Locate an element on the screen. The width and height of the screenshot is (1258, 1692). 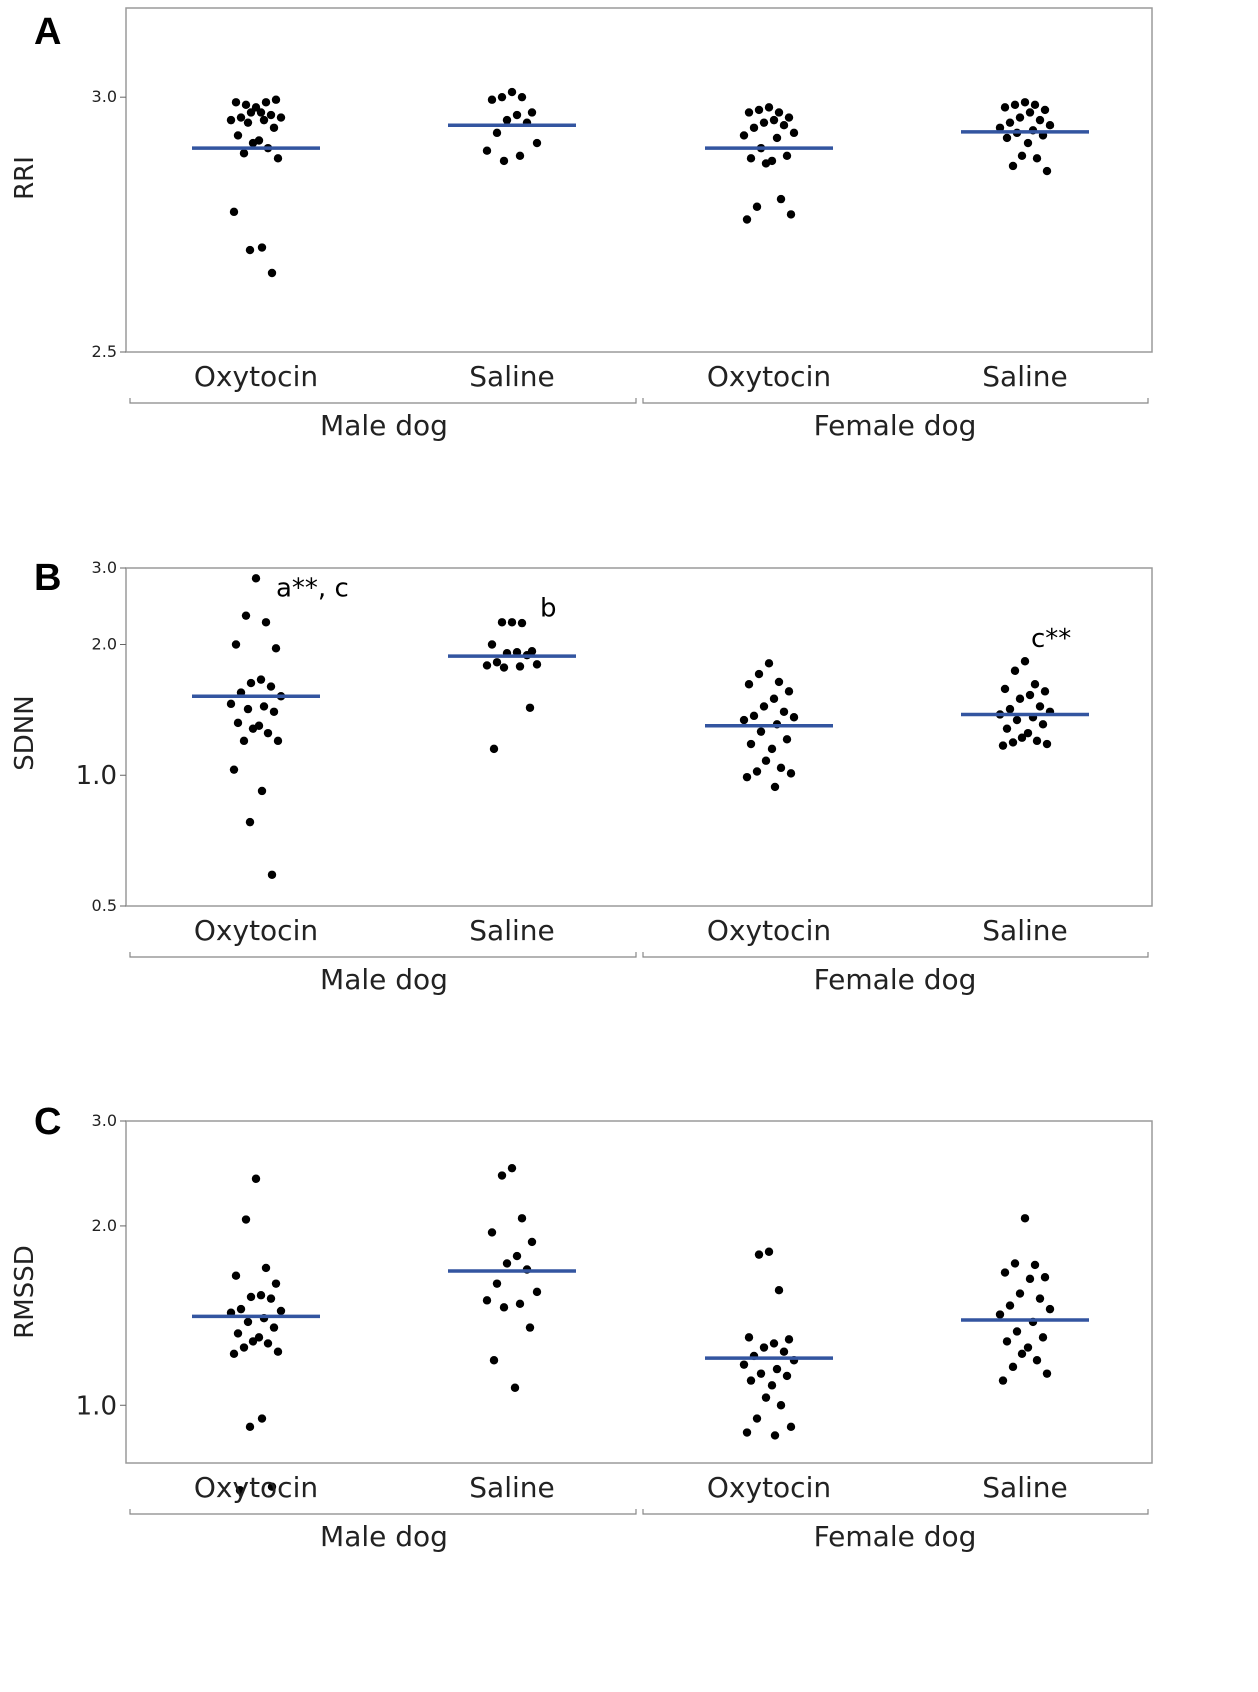
group-label: Female dog is located at coordinates (895, 425).